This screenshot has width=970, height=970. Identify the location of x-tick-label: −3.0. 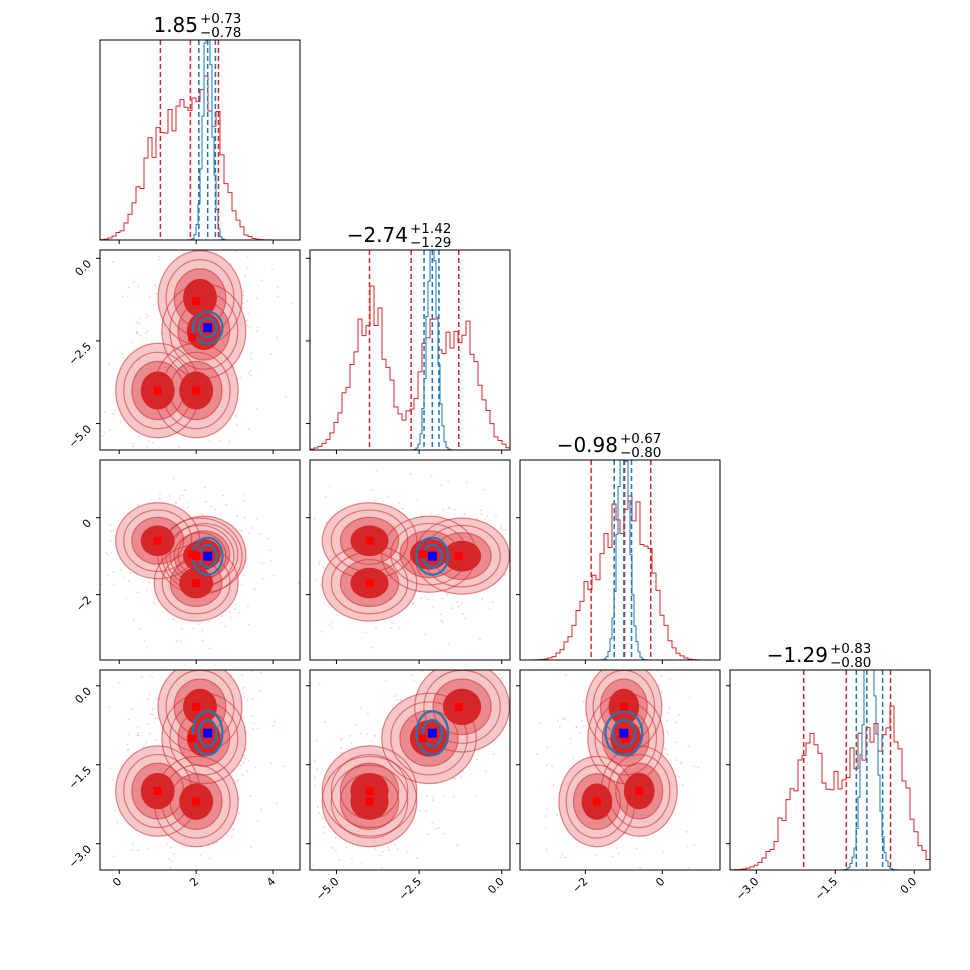
(747, 889).